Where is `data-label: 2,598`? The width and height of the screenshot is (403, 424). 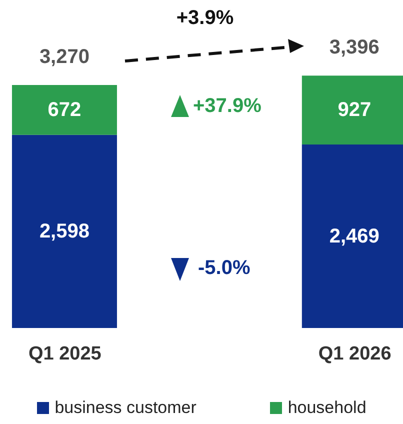
data-label: 2,598 is located at coordinates (64, 231).